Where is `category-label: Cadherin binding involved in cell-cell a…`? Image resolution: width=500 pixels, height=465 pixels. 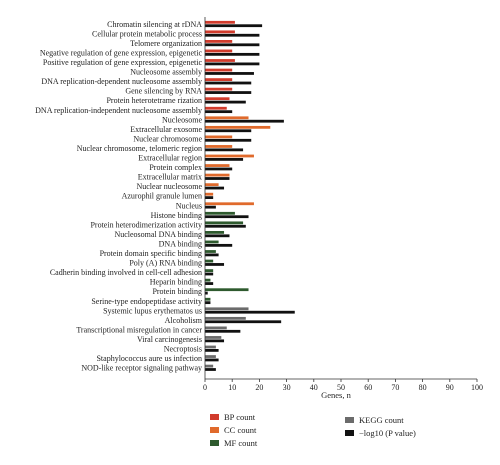 category-label: Cadherin binding involved in cell-cell a… is located at coordinates (126, 272).